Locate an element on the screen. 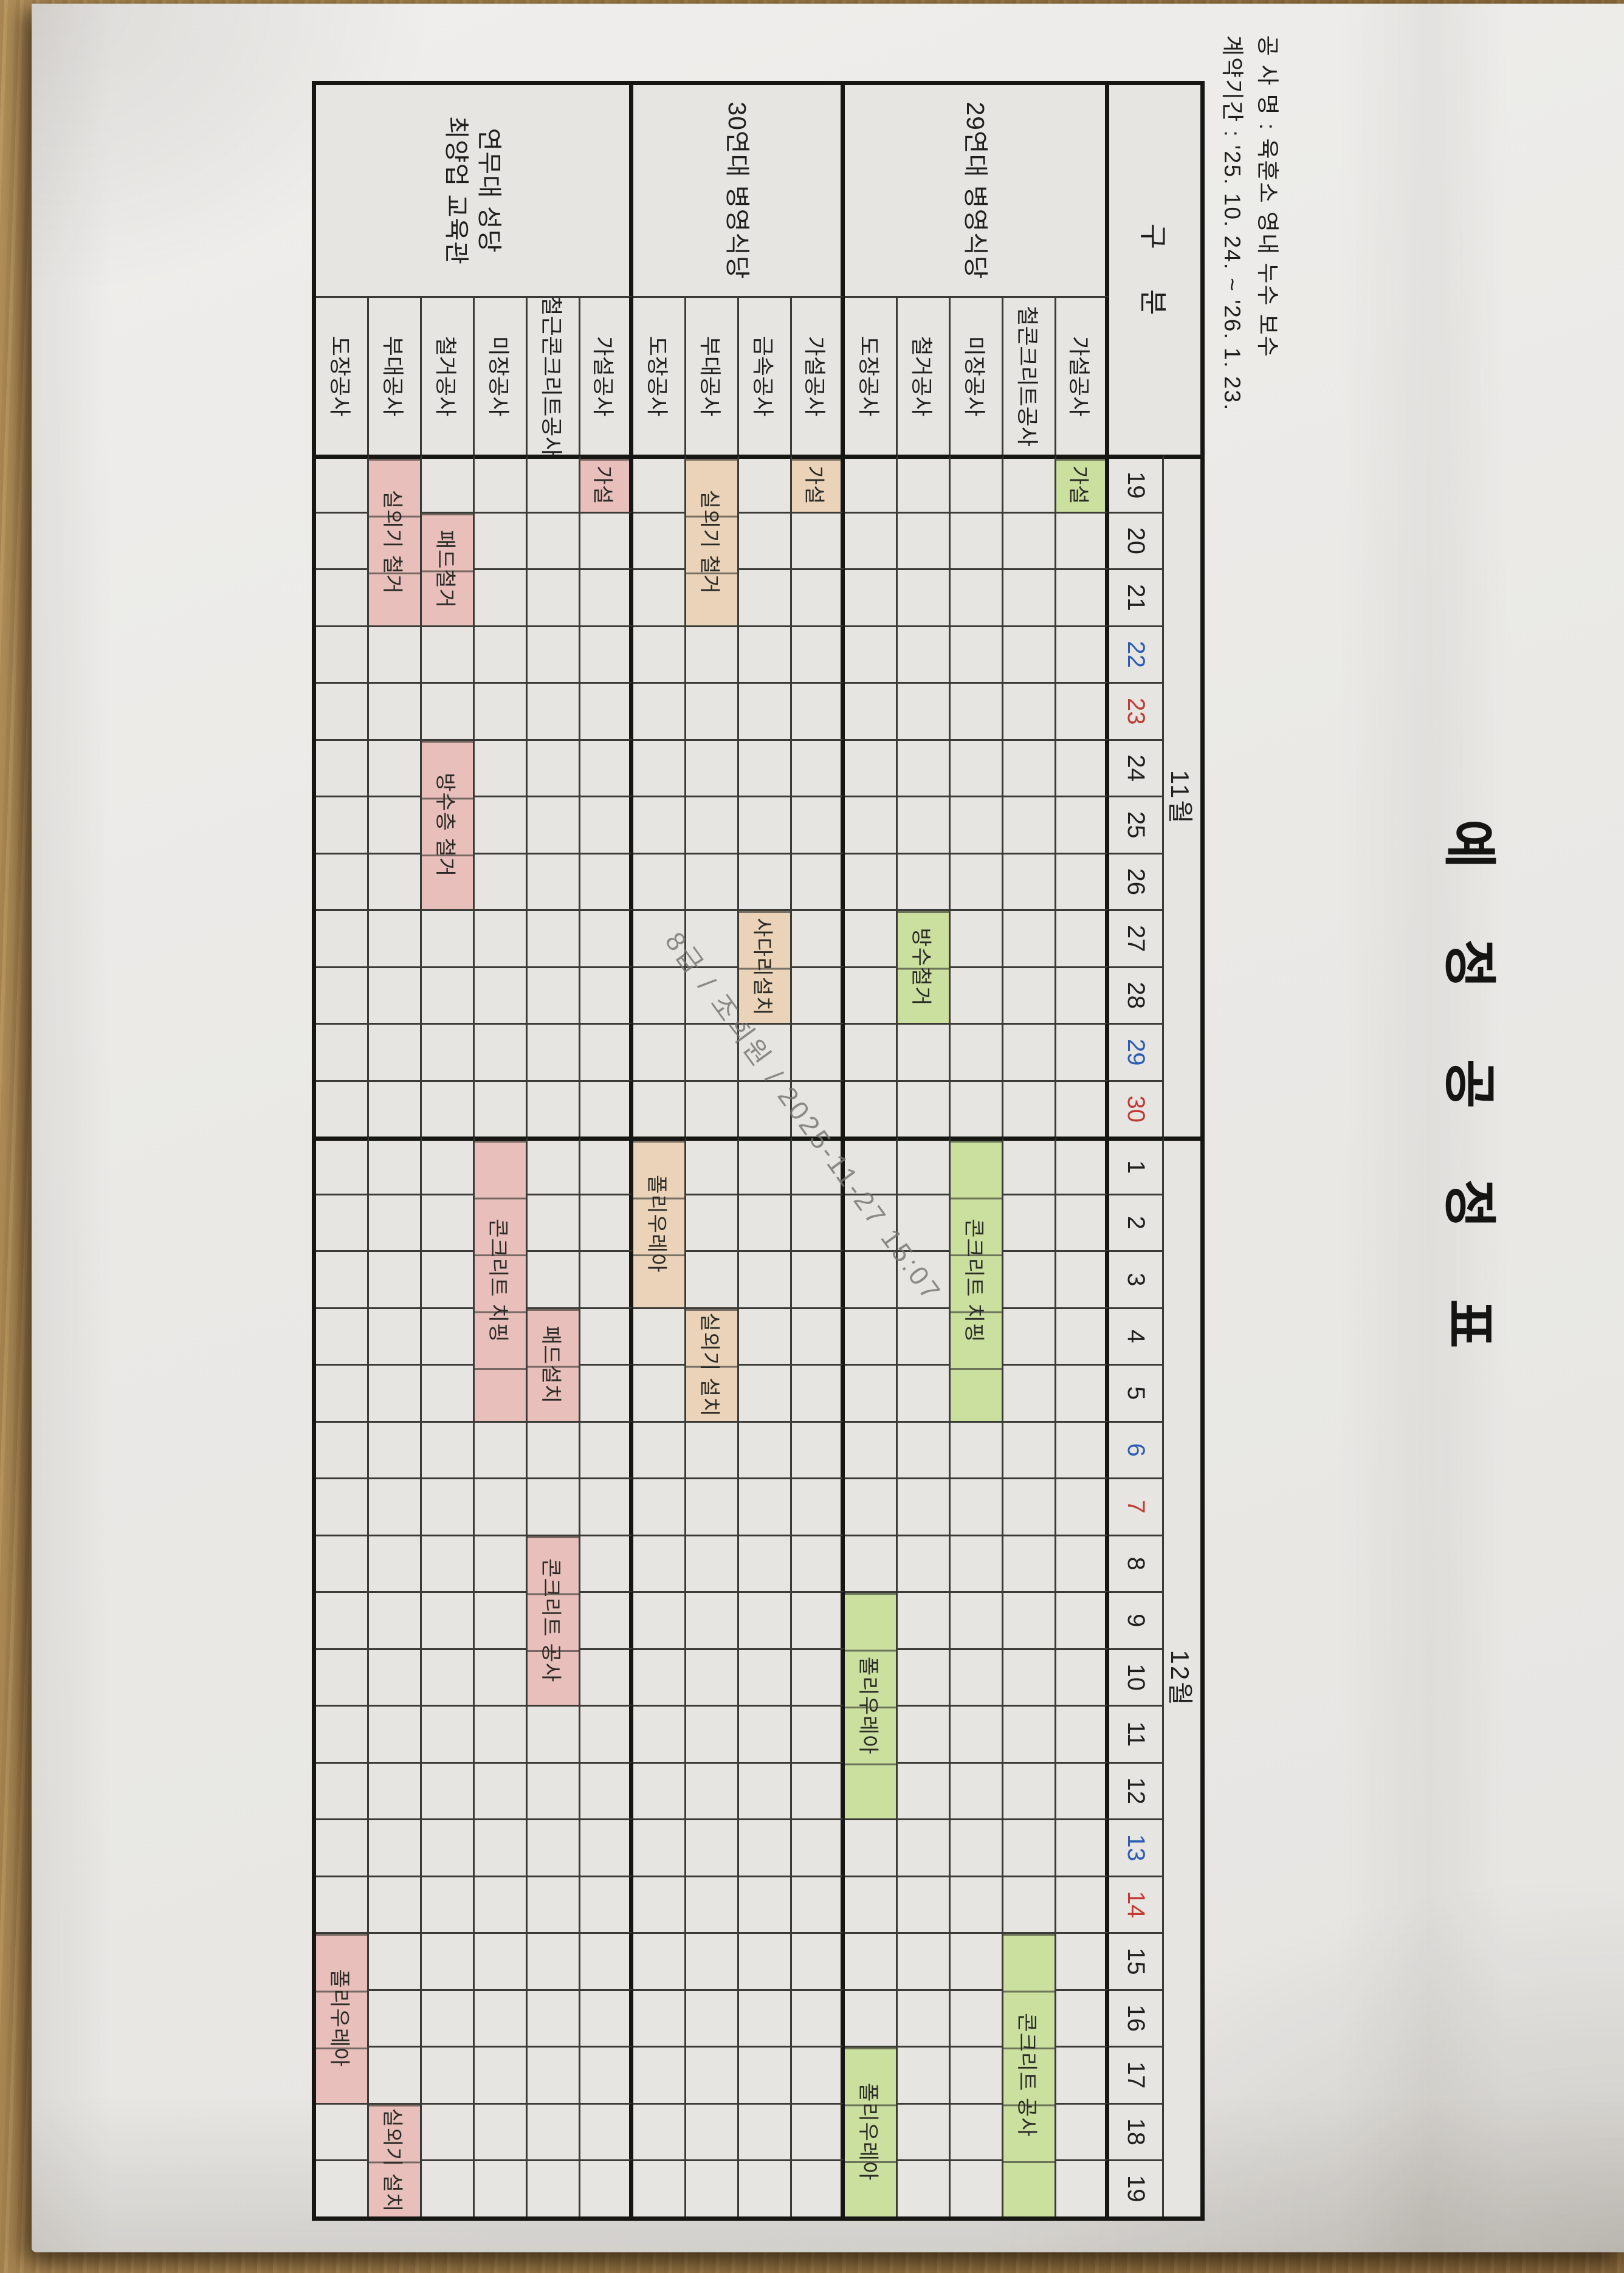 The image size is (1624, 2273). day-header: 15 is located at coordinates (1136, 1960).